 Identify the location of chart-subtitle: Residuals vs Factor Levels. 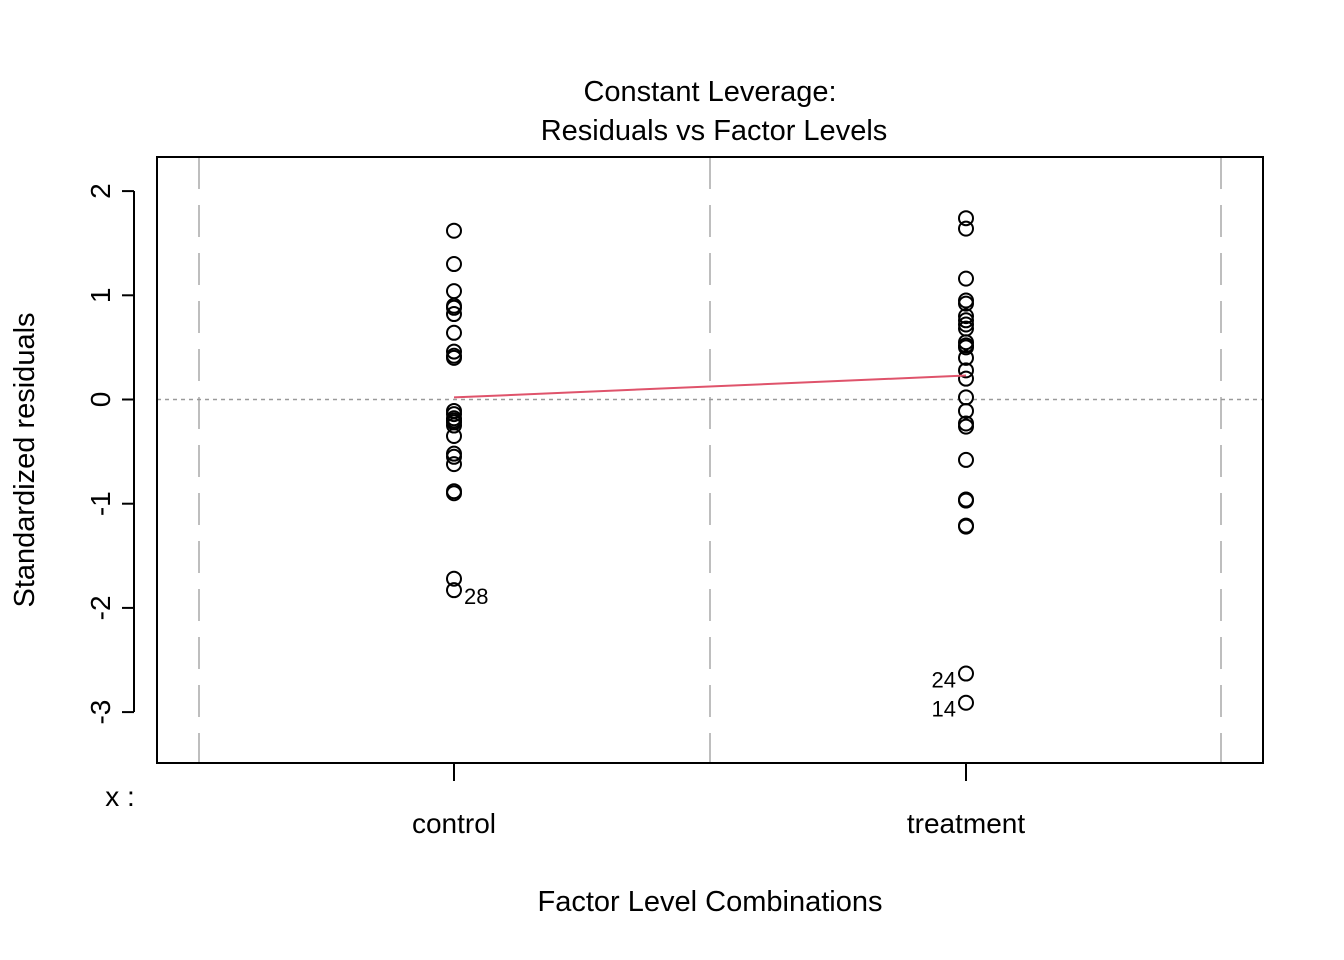
(714, 131).